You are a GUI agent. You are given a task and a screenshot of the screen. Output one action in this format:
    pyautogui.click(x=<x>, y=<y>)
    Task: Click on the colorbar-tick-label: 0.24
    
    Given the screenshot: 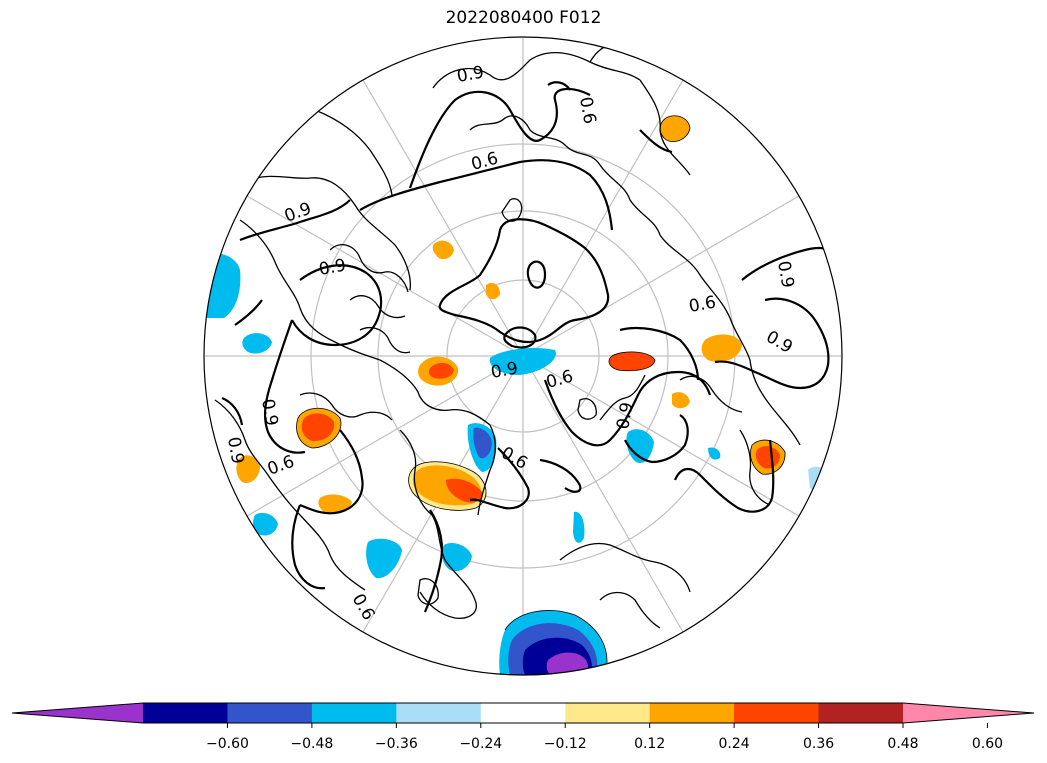 What is the action you would take?
    pyautogui.click(x=734, y=744)
    